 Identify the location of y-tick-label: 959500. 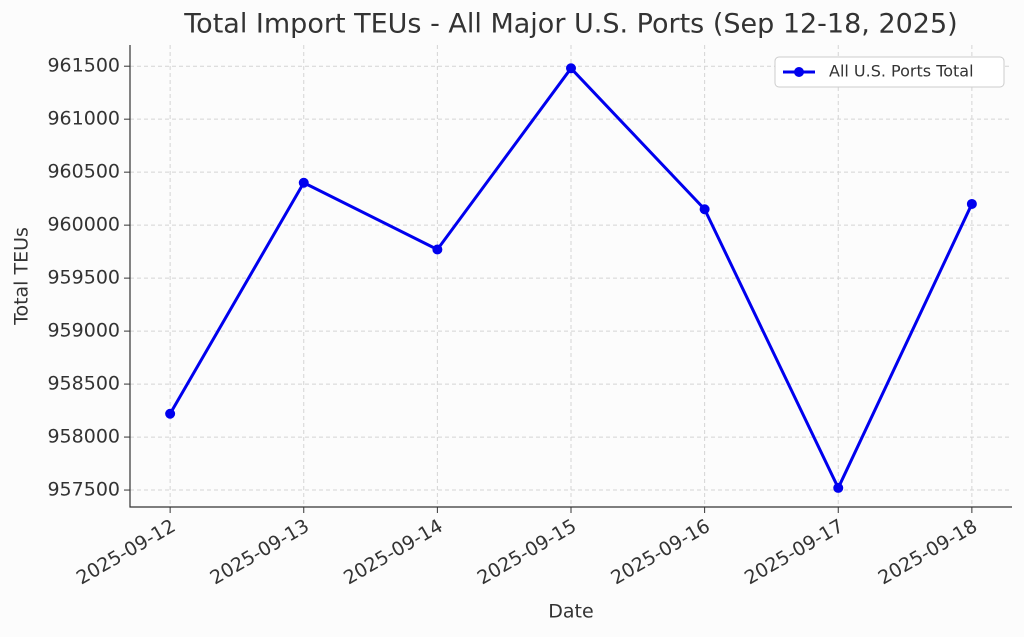
(83, 278).